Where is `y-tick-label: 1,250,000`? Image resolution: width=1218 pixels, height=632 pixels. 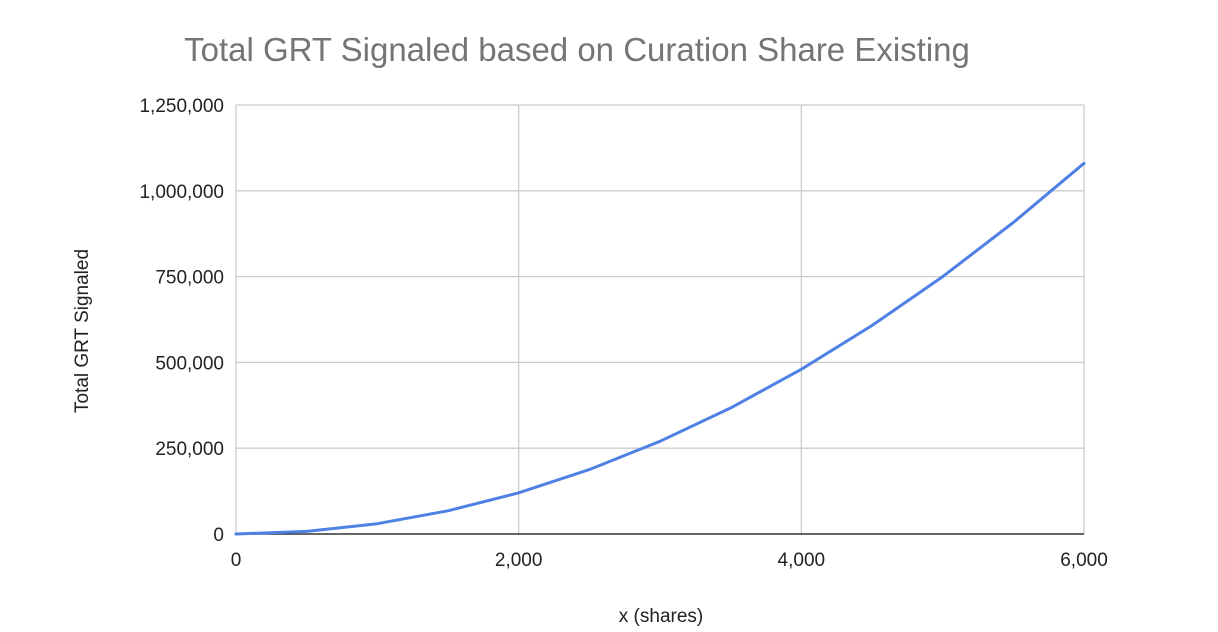
y-tick-label: 1,250,000 is located at coordinates (181, 106).